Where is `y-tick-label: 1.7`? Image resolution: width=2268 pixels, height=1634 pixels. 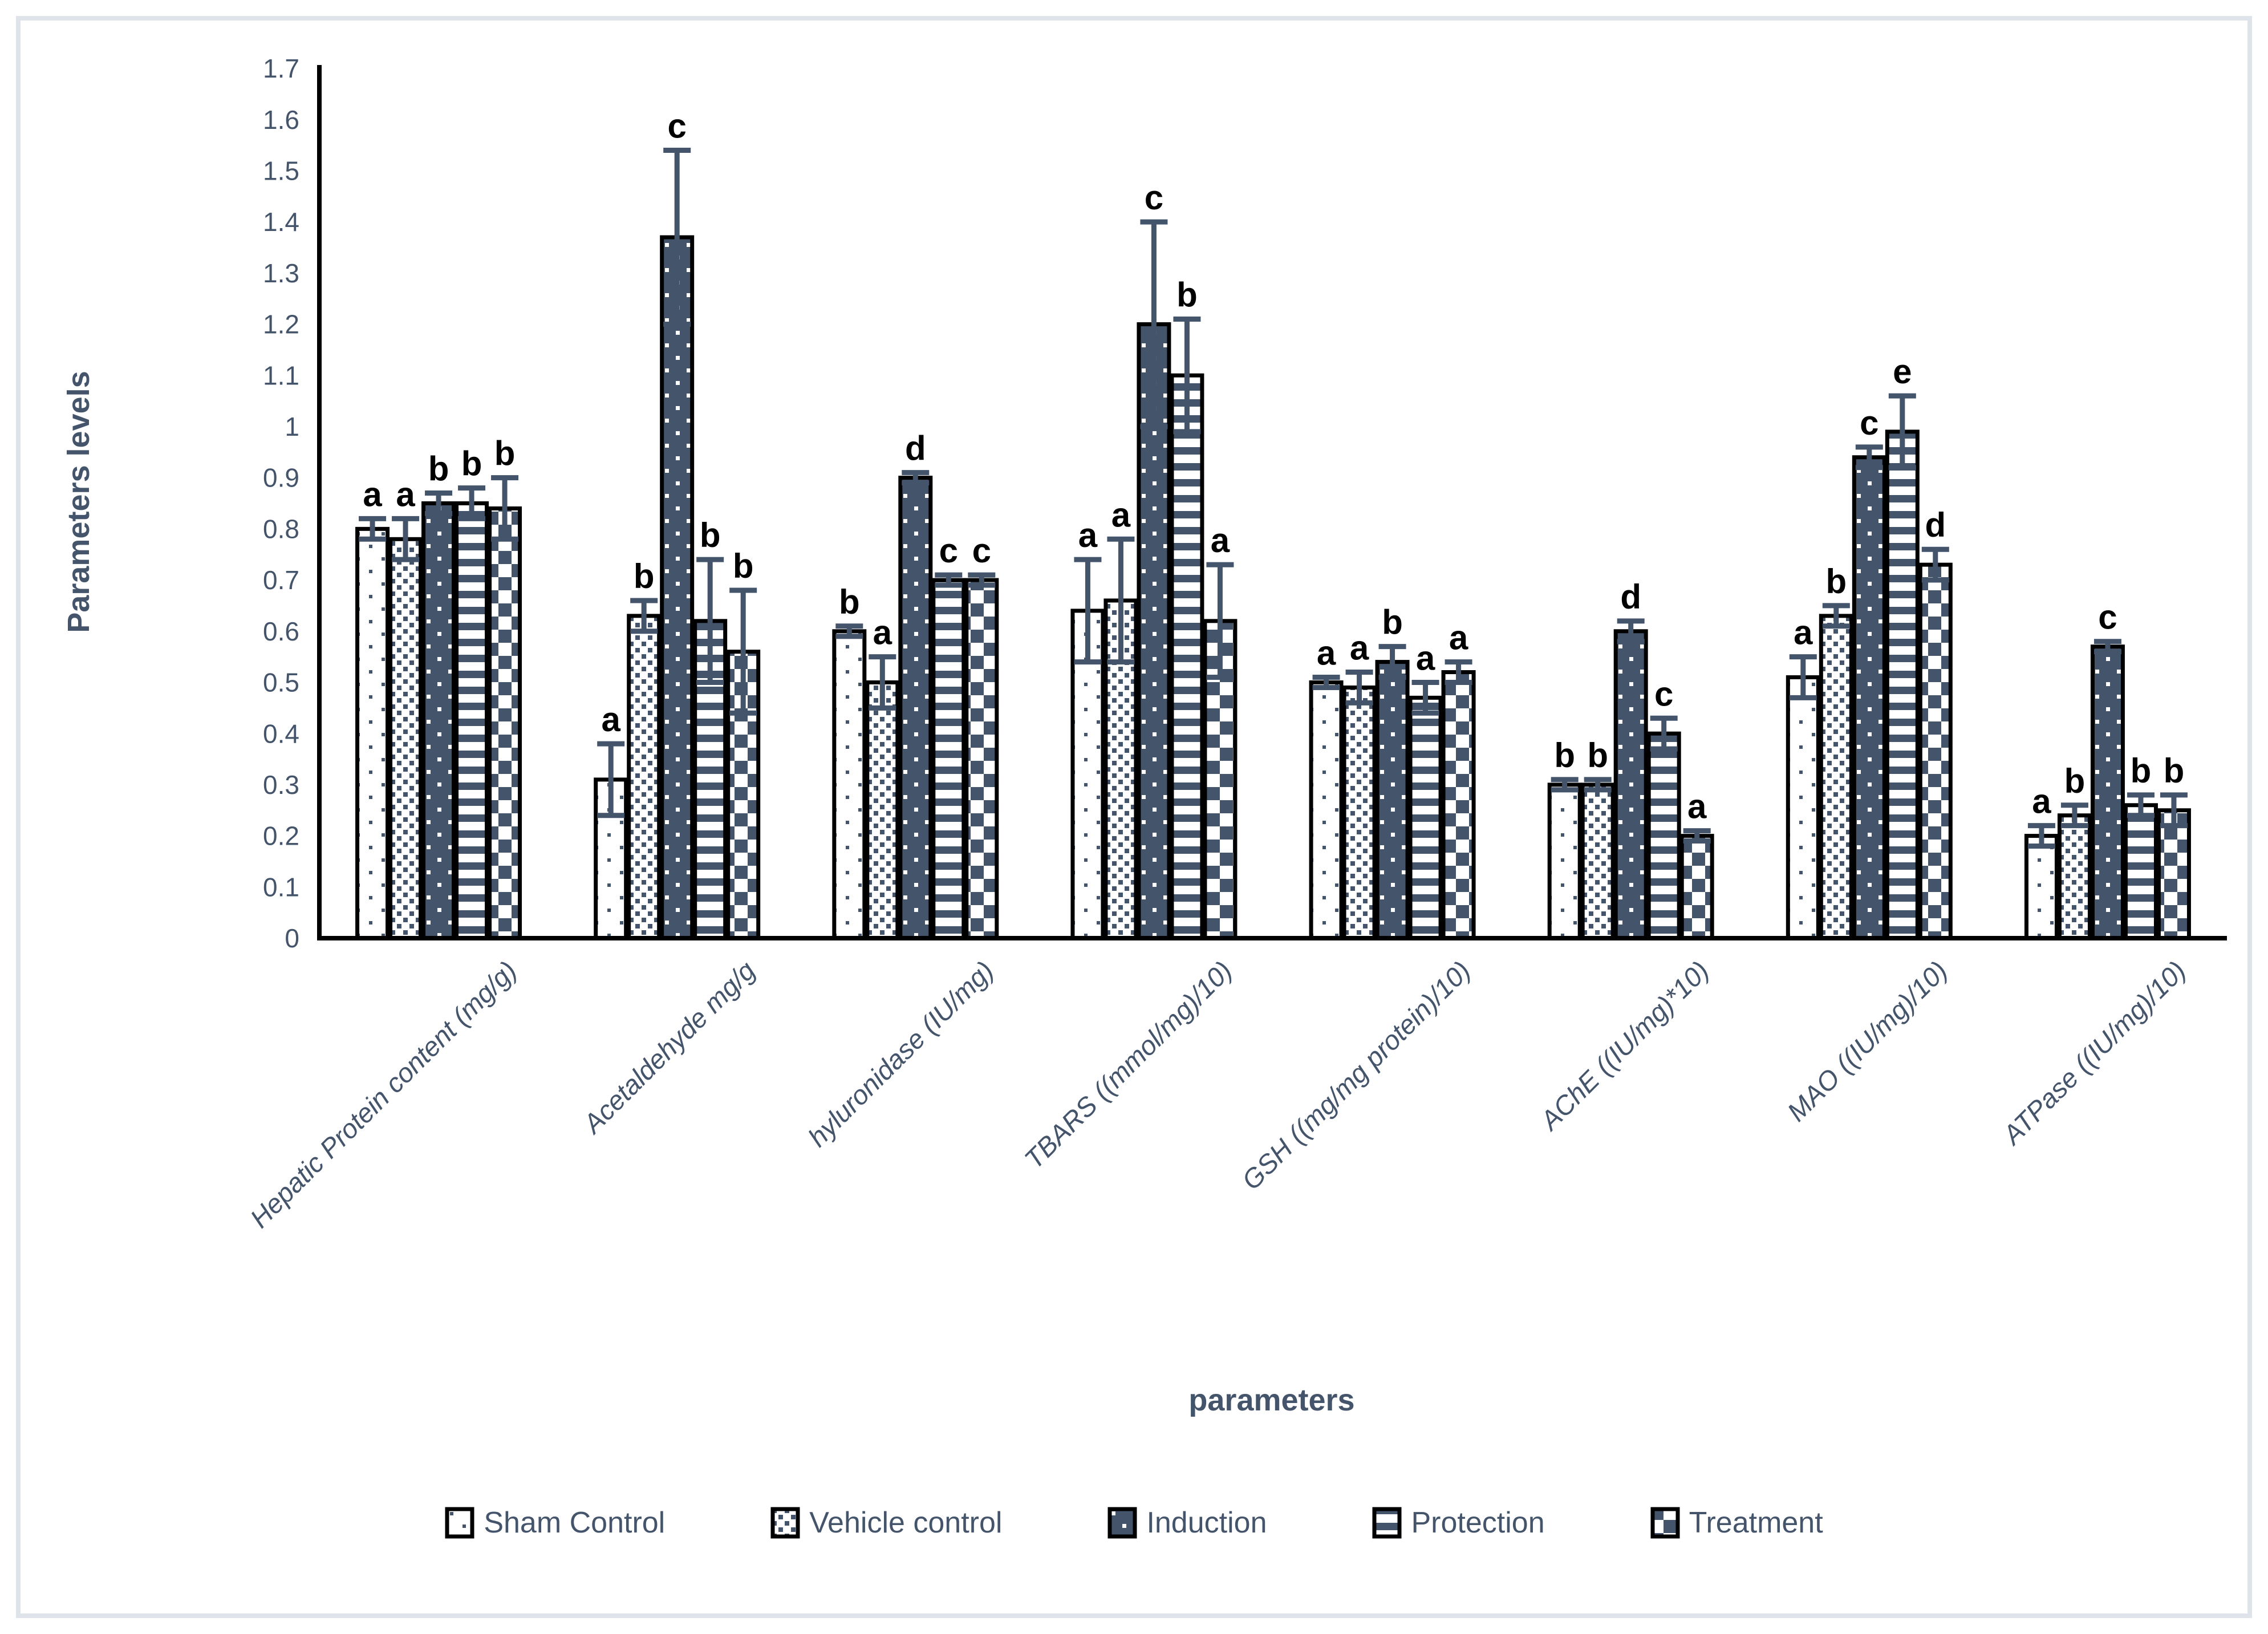 y-tick-label: 1.7 is located at coordinates (281, 68).